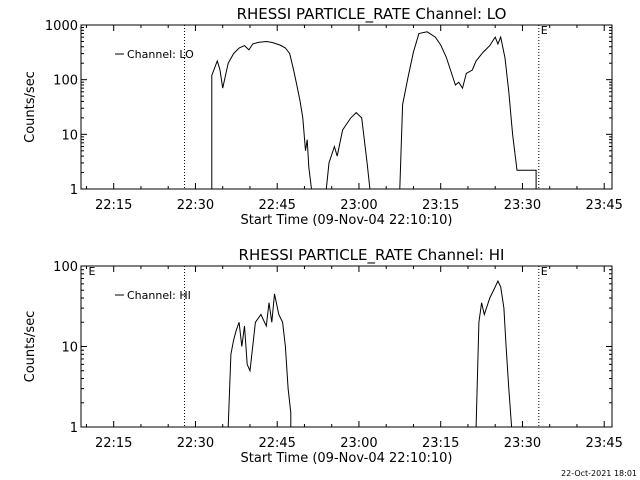 The width and height of the screenshot is (640, 480). I want to click on panel0-legend-label: Channel: LO, so click(160, 54).